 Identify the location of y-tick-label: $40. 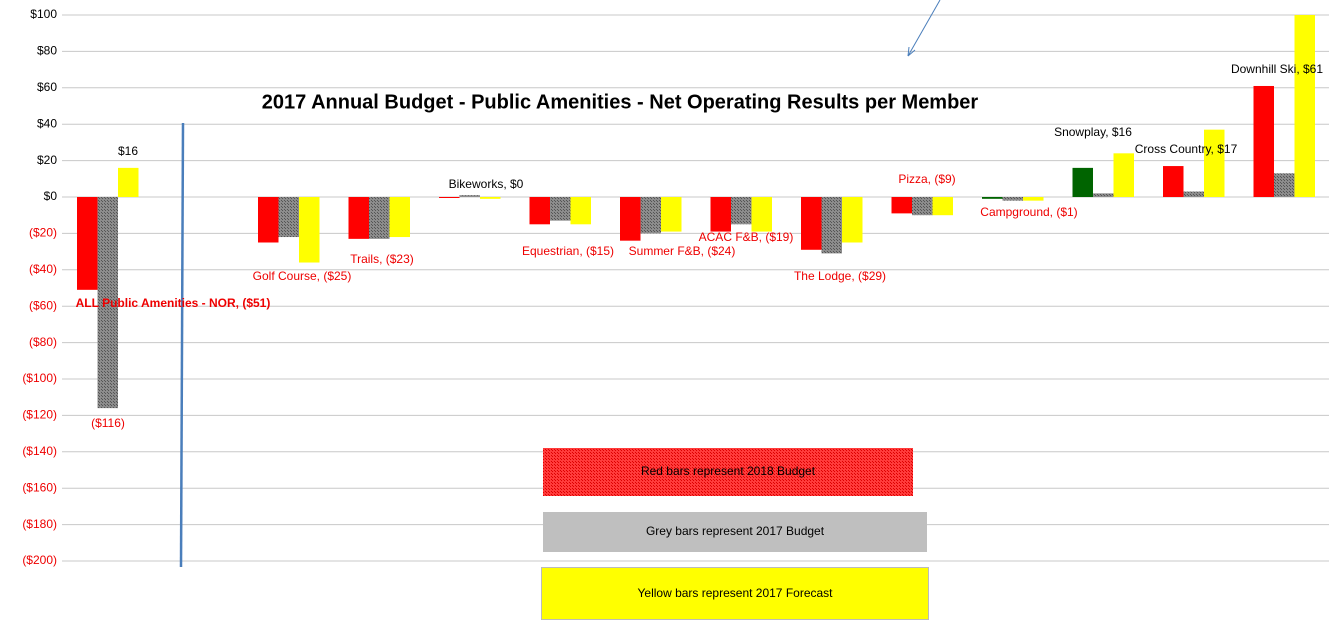
(47, 123).